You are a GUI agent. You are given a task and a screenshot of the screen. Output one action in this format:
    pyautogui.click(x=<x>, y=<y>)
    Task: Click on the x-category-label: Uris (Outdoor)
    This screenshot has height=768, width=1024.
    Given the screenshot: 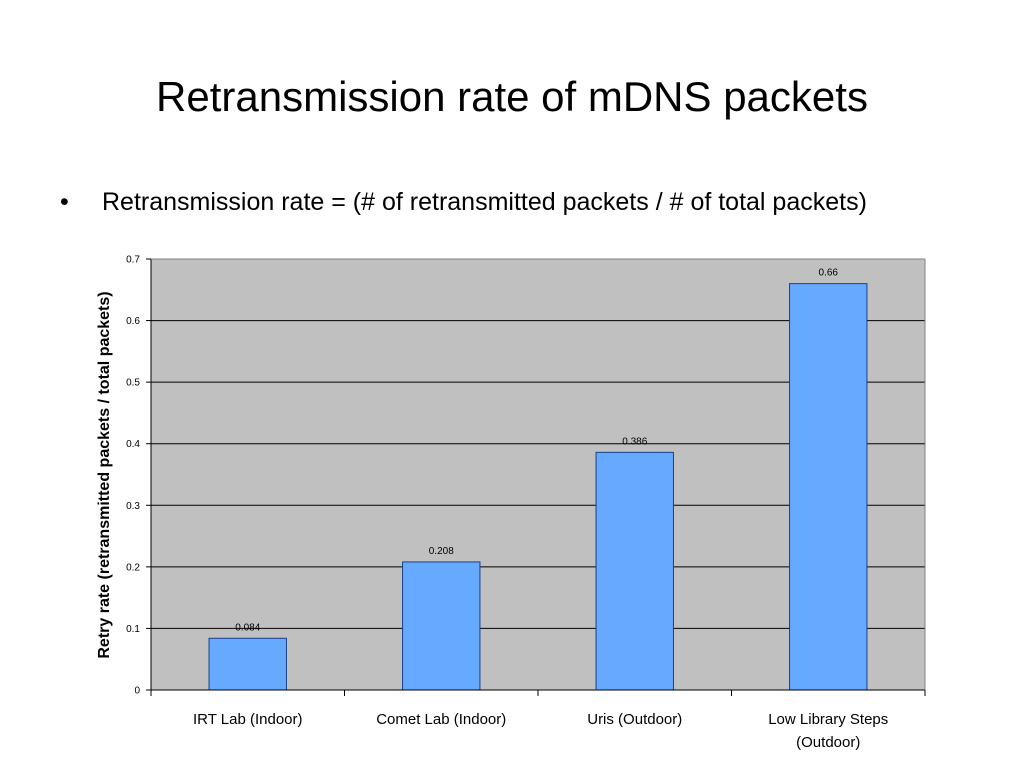 What is the action you would take?
    pyautogui.click(x=634, y=719)
    